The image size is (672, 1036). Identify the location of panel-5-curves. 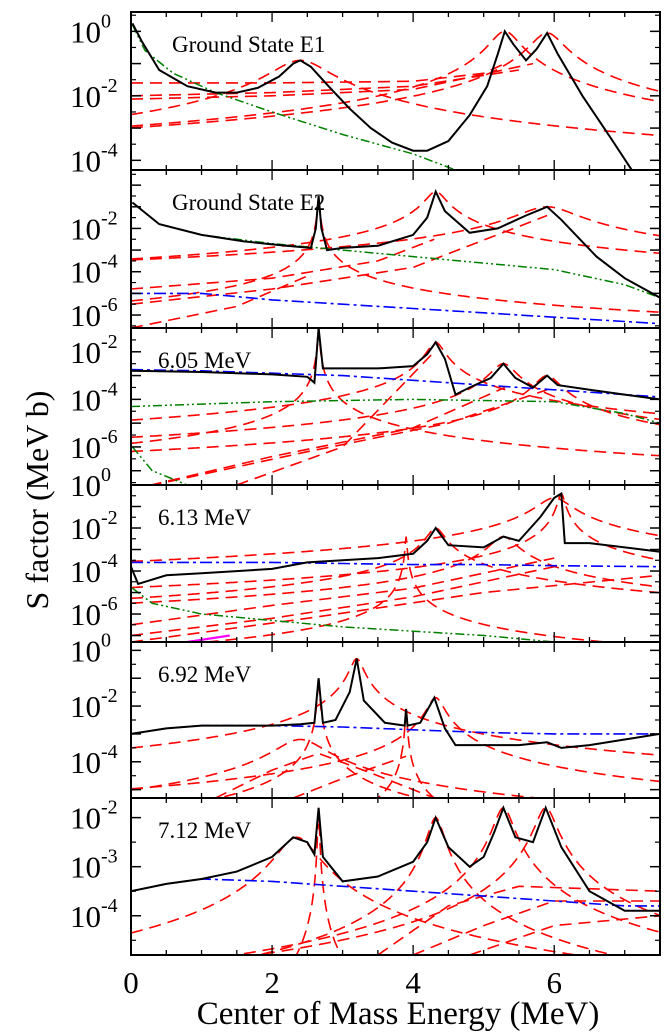
(395, 727).